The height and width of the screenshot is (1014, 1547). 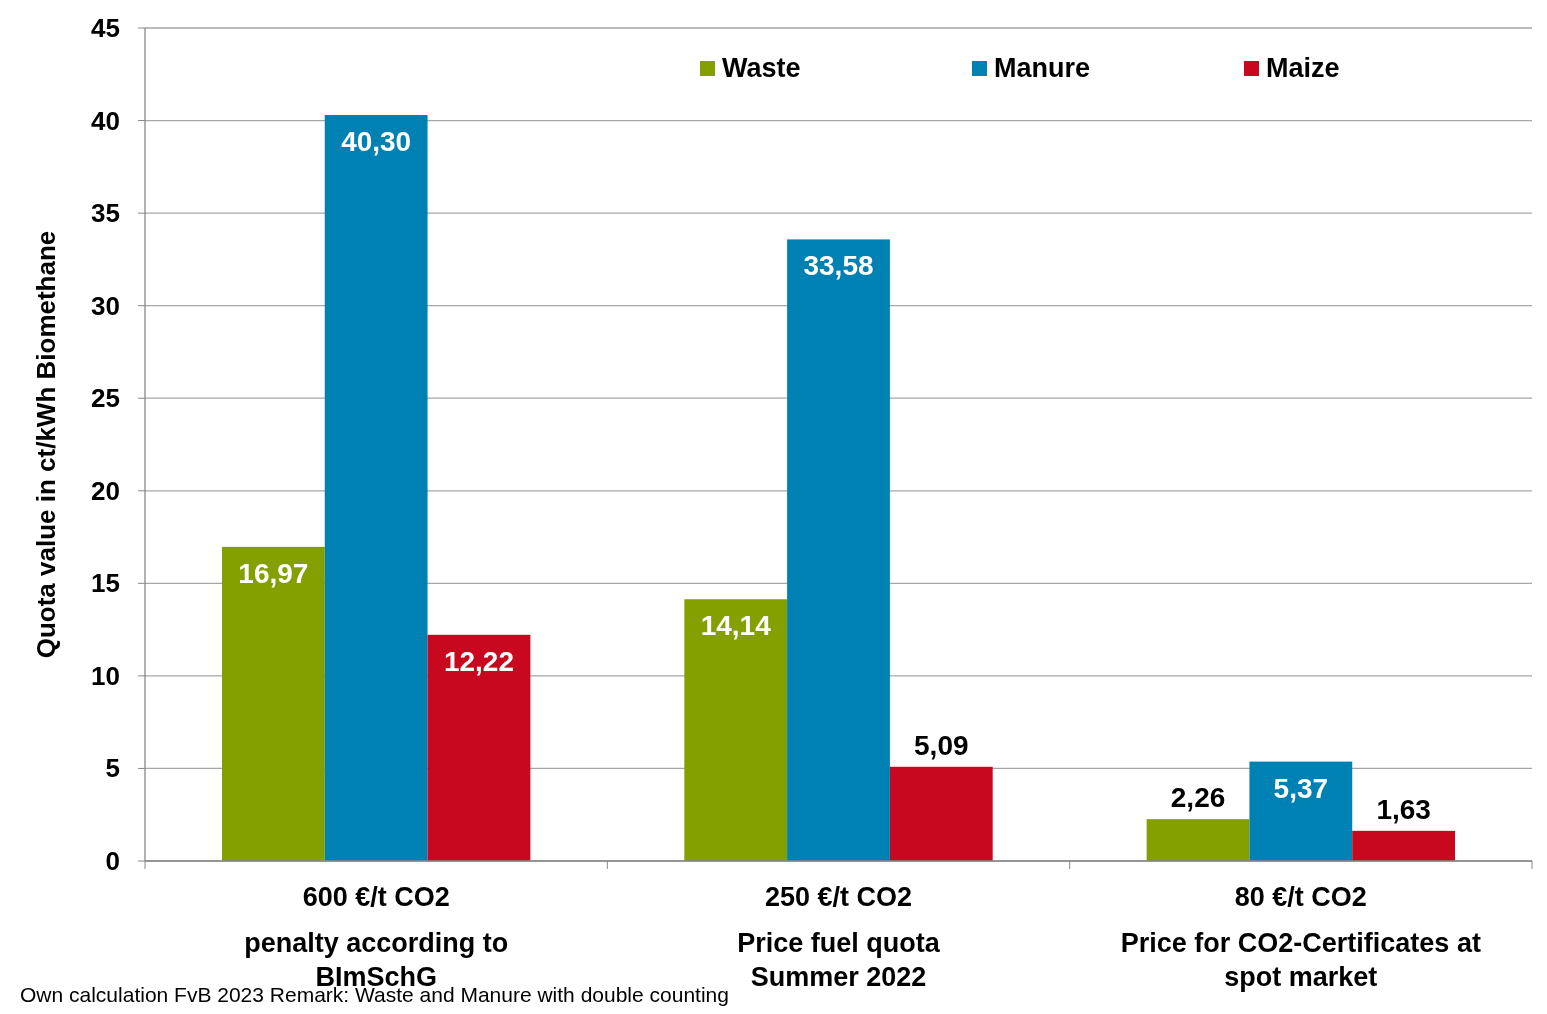 What do you see at coordinates (1300, 937) in the screenshot?
I see `x-tick-label: 80 €/t CO2 Price for CO2-Certificates at spot market` at bounding box center [1300, 937].